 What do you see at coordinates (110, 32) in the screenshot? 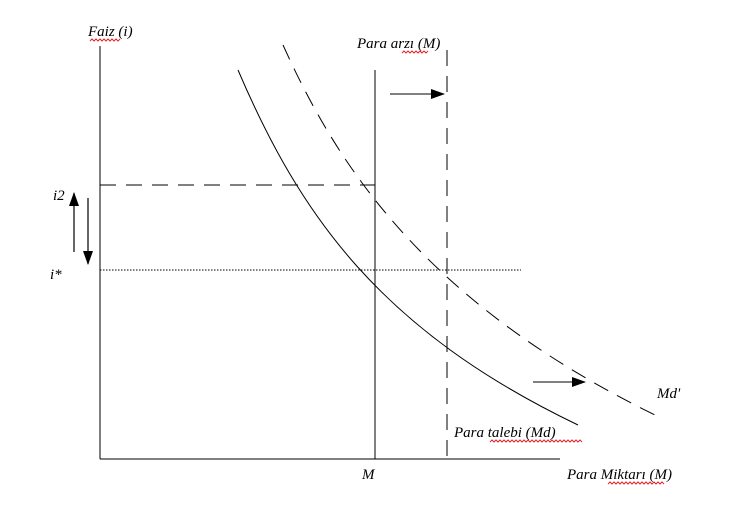
I see `y-axis-label: Faiz (i)` at bounding box center [110, 32].